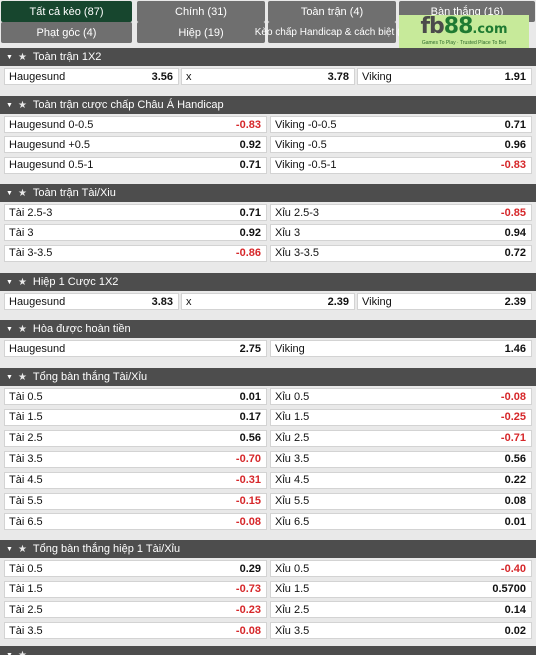  Describe the element at coordinates (515, 609) in the screenshot. I see `odds-value: 0.14` at that location.